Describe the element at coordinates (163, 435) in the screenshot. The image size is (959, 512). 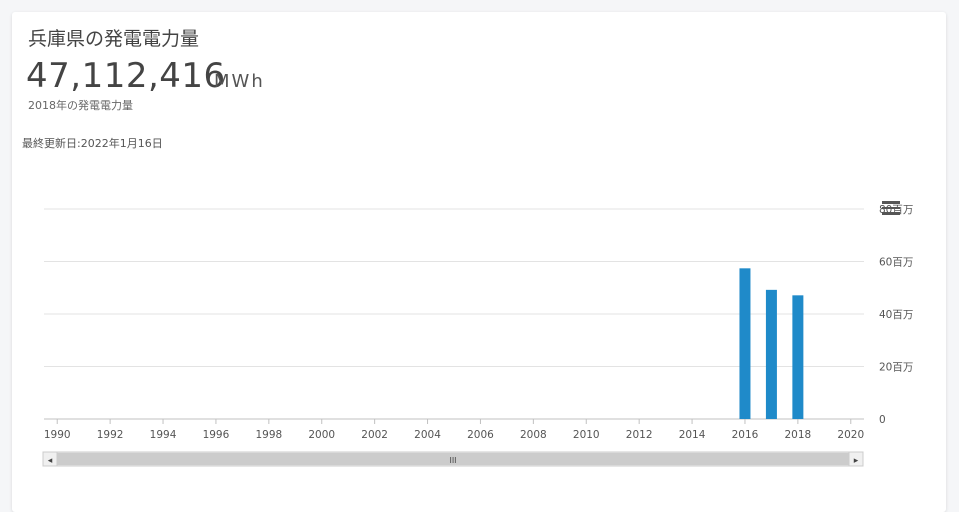
I see `x-tick-label: 1994` at that location.